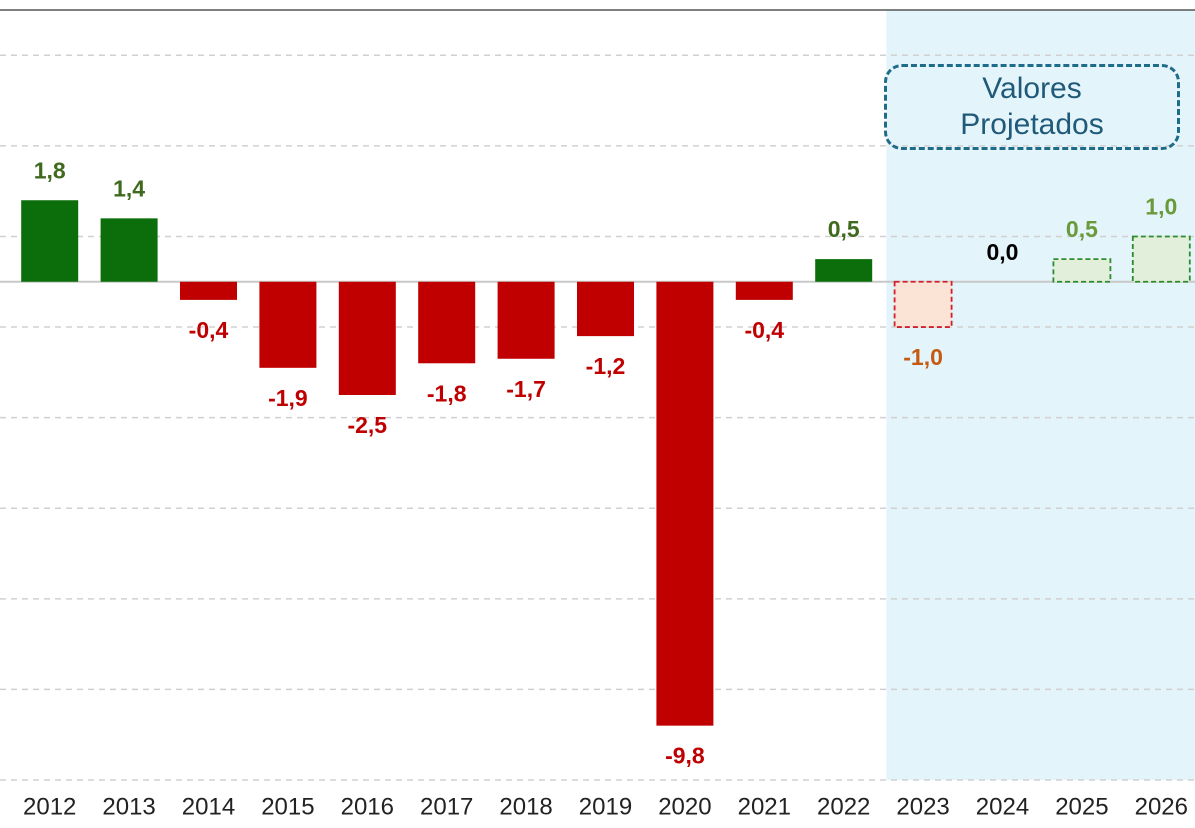  I want to click on x-tick-label: 2020, so click(684, 806).